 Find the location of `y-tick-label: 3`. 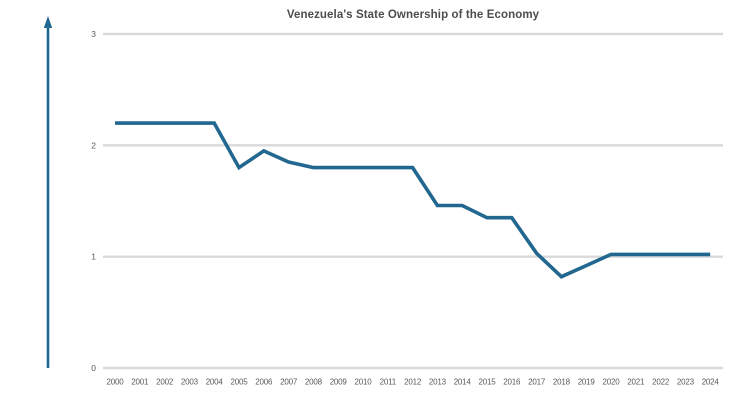

y-tick-label: 3 is located at coordinates (93, 34).